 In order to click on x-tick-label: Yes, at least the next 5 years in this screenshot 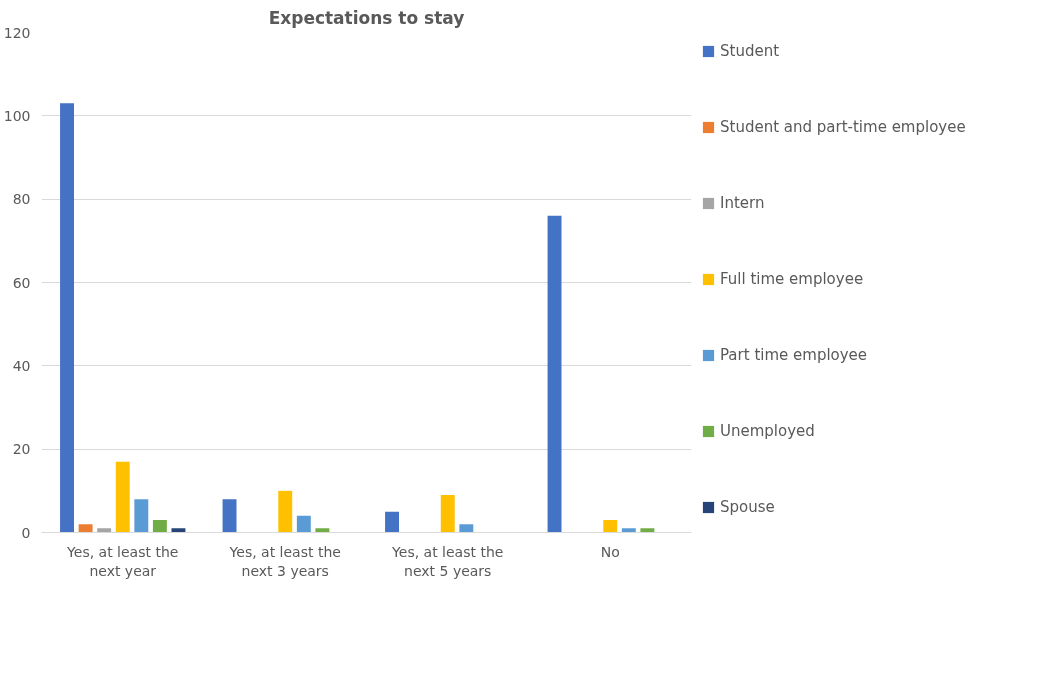, I will do `click(447, 561)`.